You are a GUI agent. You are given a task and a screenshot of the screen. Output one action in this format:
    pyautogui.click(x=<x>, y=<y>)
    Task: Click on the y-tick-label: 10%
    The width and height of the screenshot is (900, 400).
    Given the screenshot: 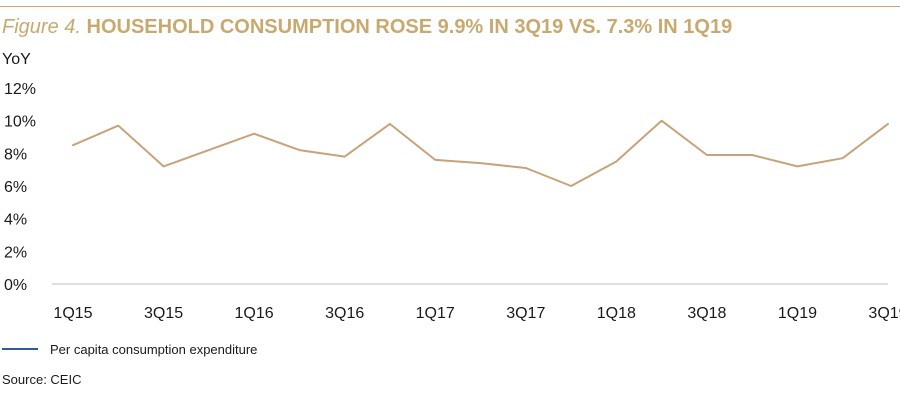 What is the action you would take?
    pyautogui.click(x=20, y=122)
    